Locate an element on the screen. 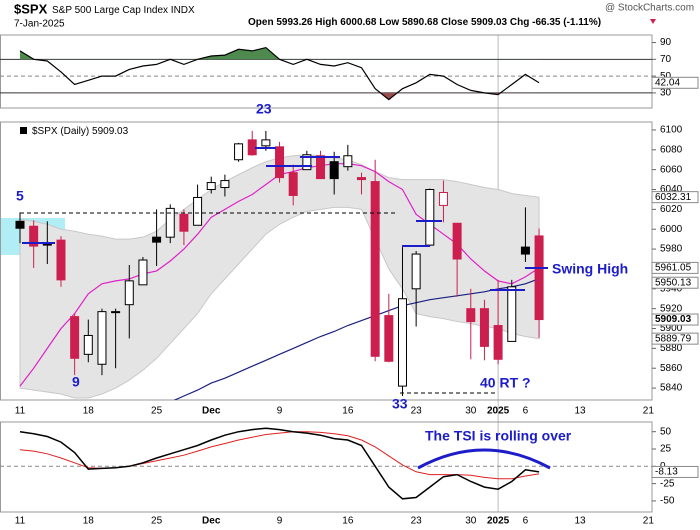  legend: $SPX (Daily) 5909.03 is located at coordinates (80, 131).